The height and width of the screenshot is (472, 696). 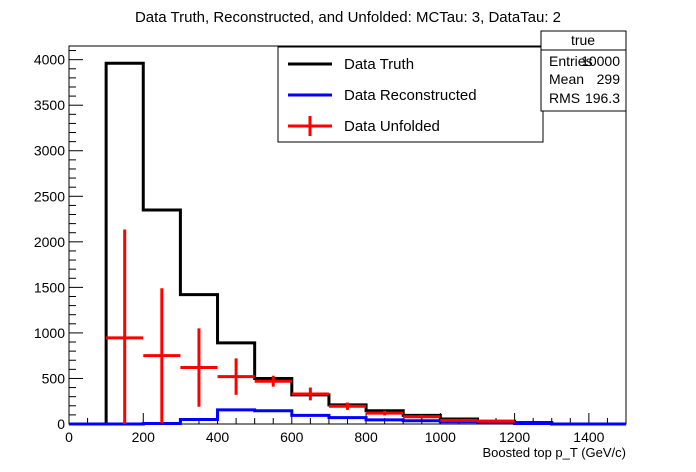 What do you see at coordinates (69, 437) in the screenshot?
I see `x-tick-label-0: 0` at bounding box center [69, 437].